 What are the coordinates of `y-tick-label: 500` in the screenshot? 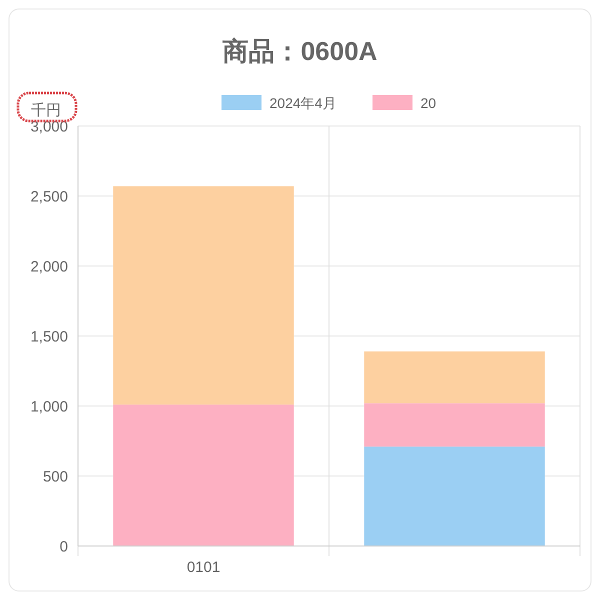 It's located at (55, 477).